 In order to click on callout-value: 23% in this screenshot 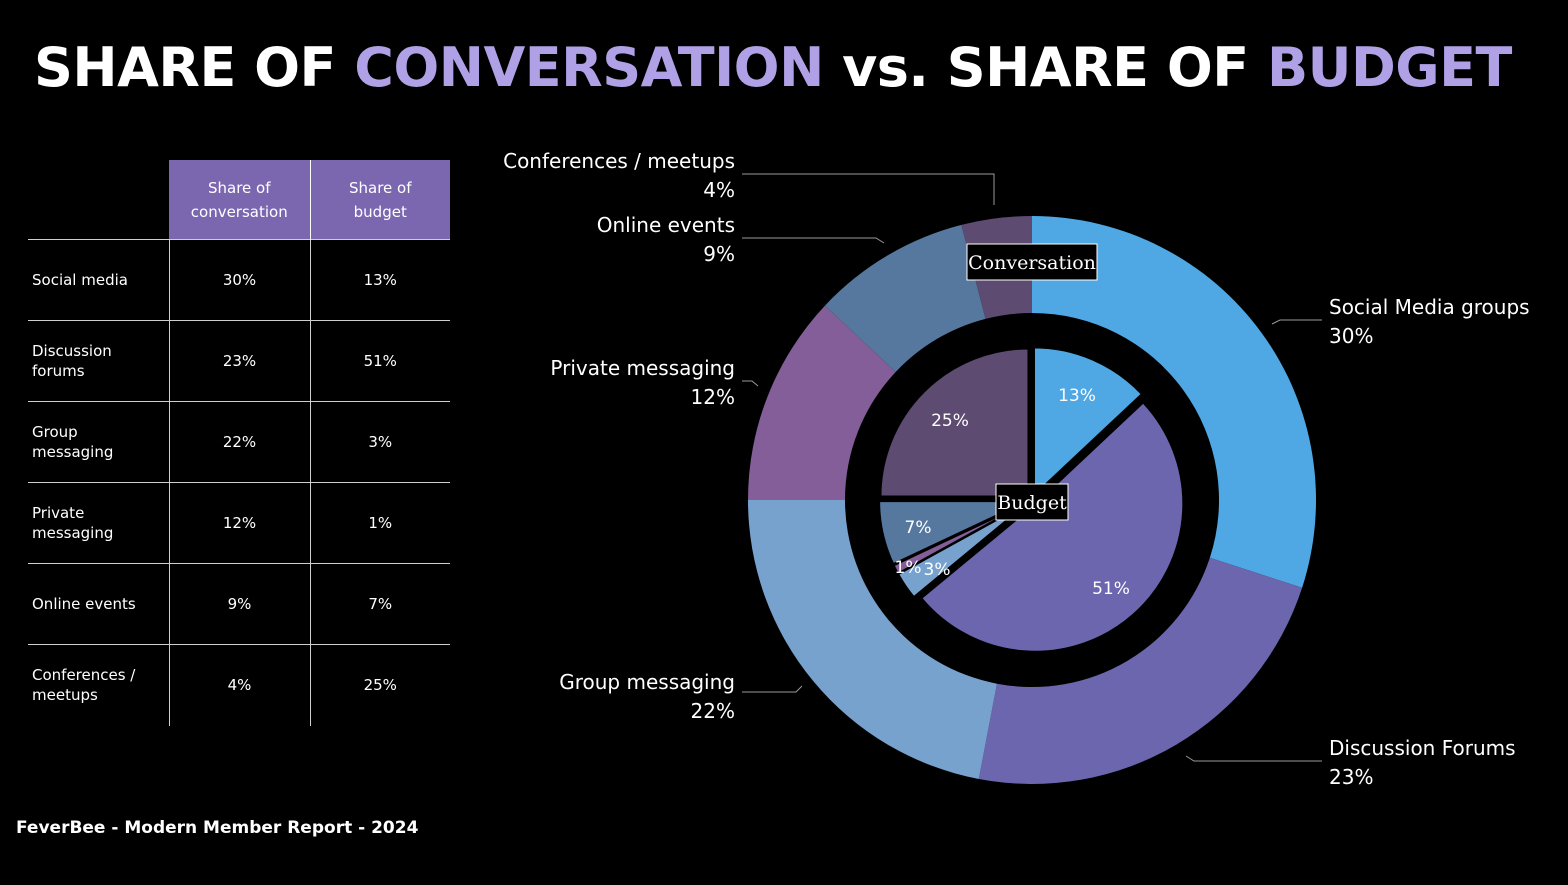, I will do `click(1351, 777)`.